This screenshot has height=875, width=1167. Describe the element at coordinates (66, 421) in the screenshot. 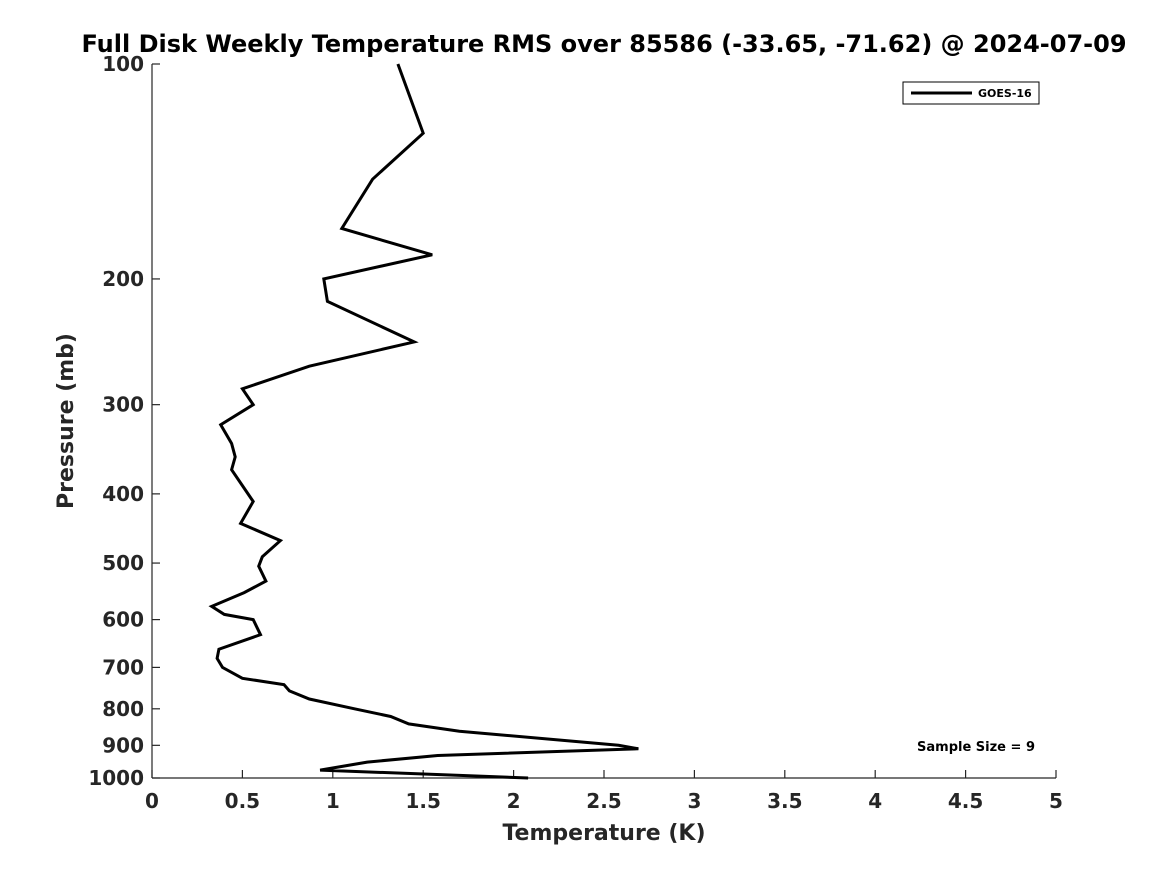

I see `y-axis-label: Pressure (mb)` at that location.